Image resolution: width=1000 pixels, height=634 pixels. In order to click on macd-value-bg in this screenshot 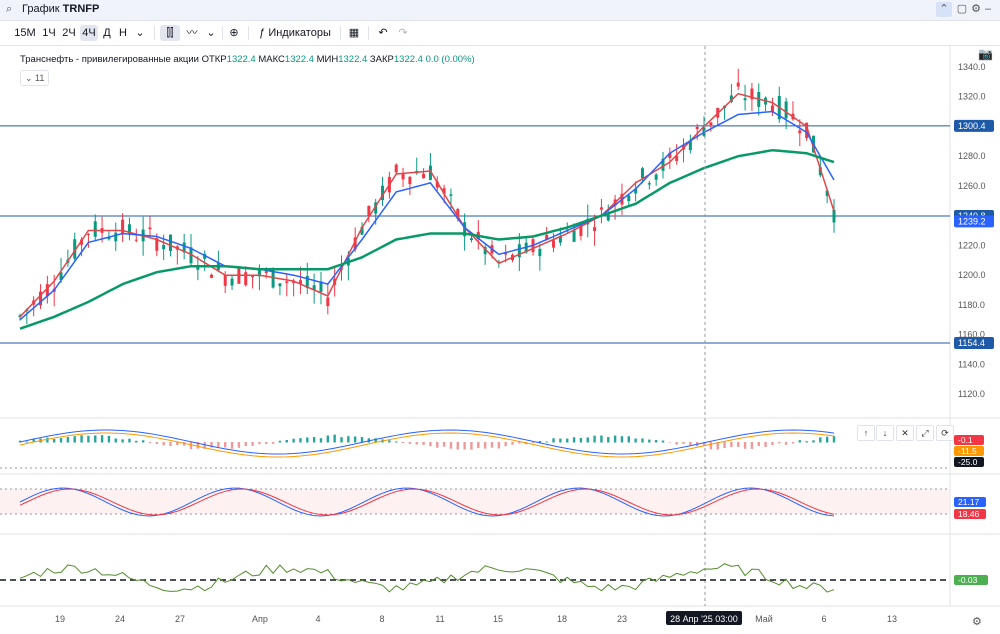, I will do `click(969, 451)`.